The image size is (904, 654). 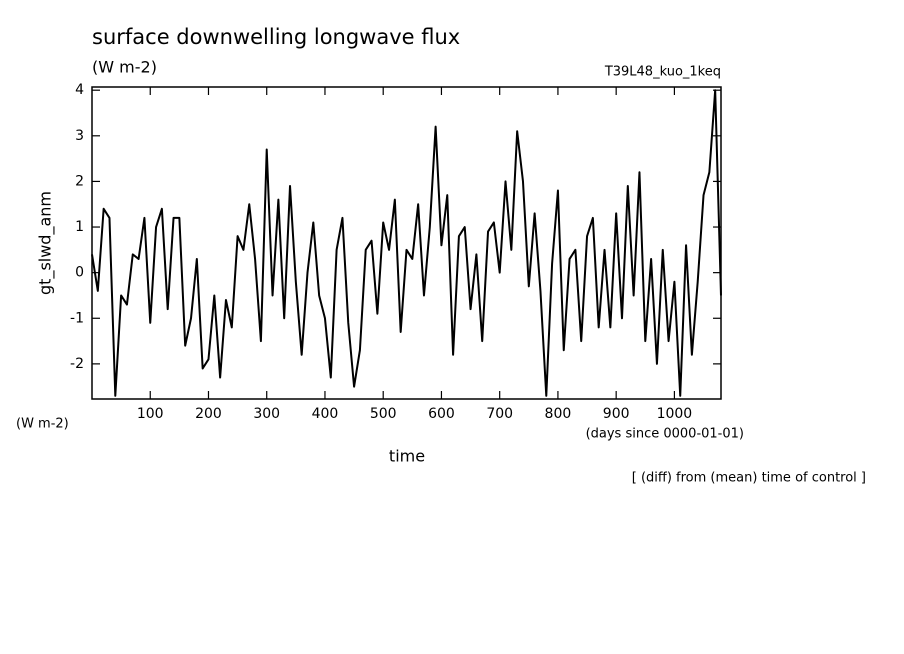 What do you see at coordinates (79, 181) in the screenshot?
I see `y-tick-label: 2` at bounding box center [79, 181].